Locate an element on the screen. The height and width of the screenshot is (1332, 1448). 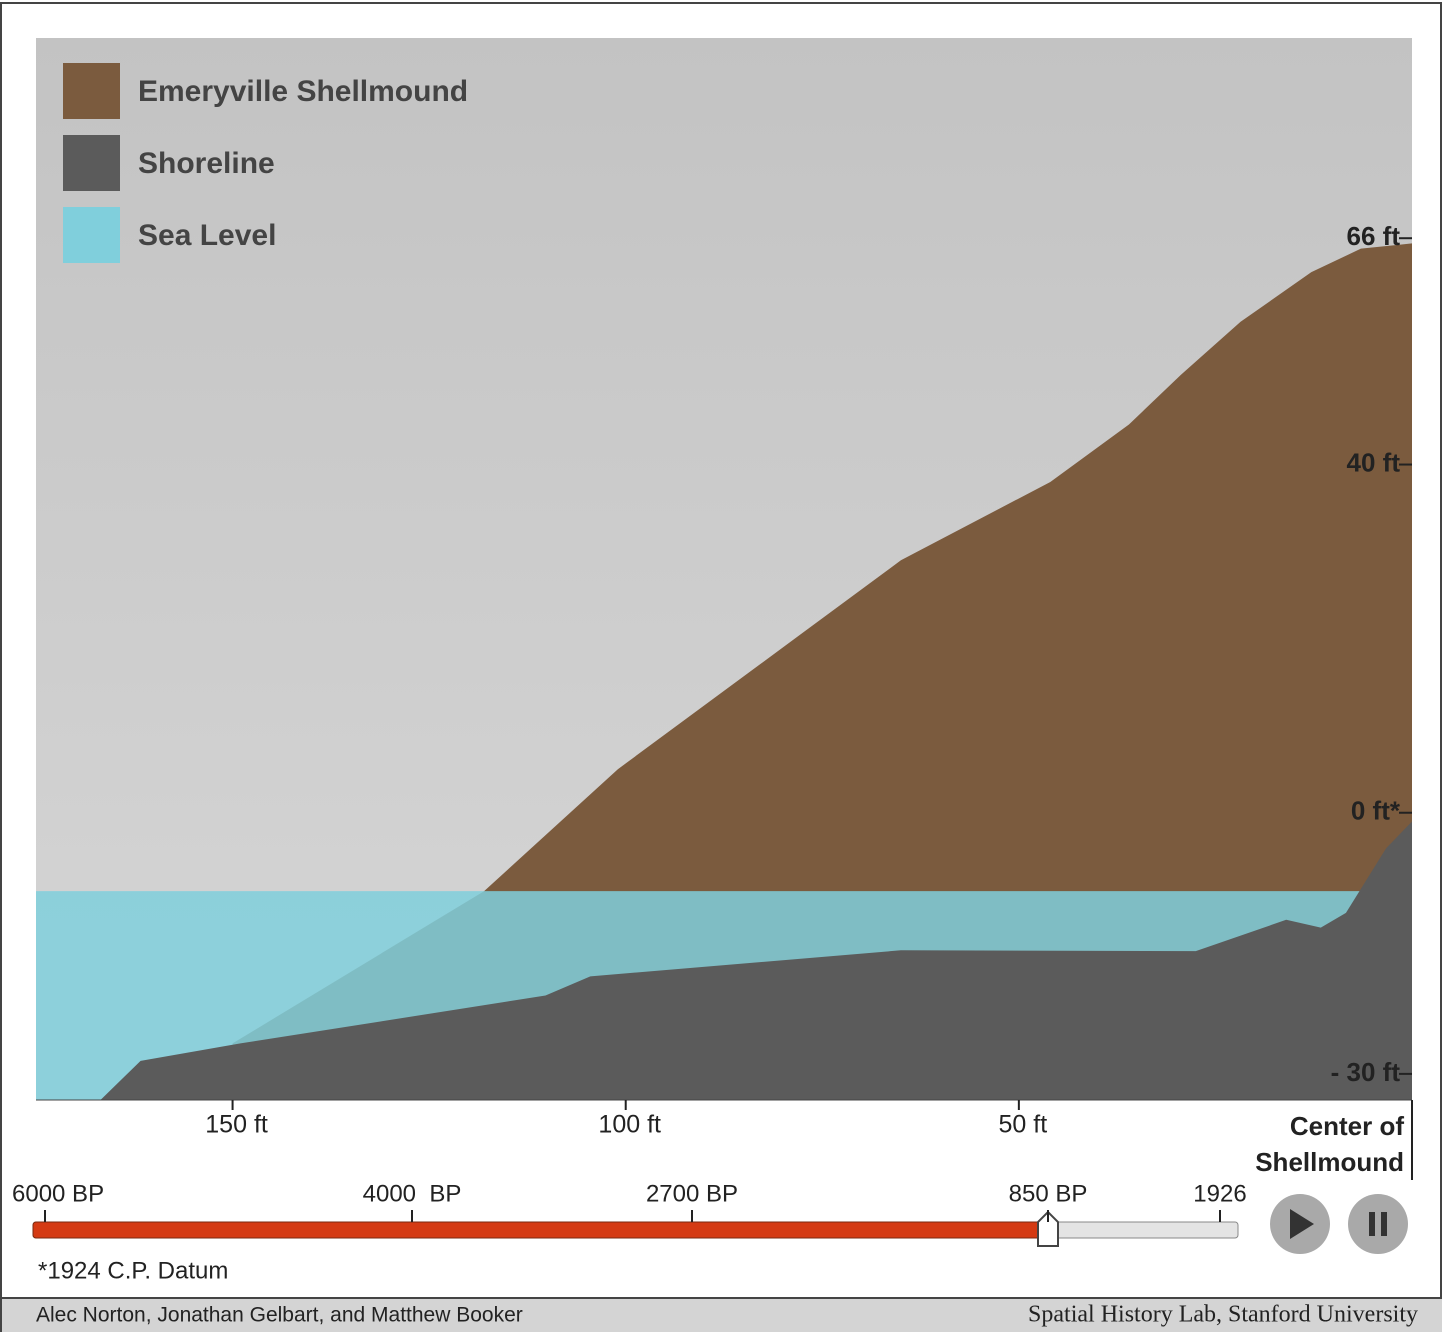
play-icon is located at coordinates (1302, 1224).